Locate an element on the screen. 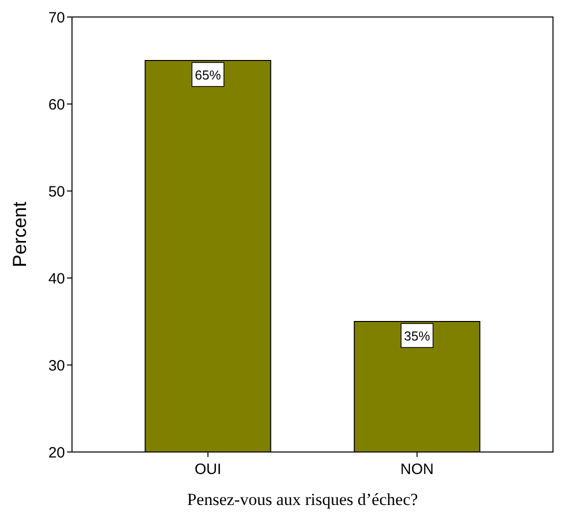  y-axis-title: Percent is located at coordinates (20, 234).